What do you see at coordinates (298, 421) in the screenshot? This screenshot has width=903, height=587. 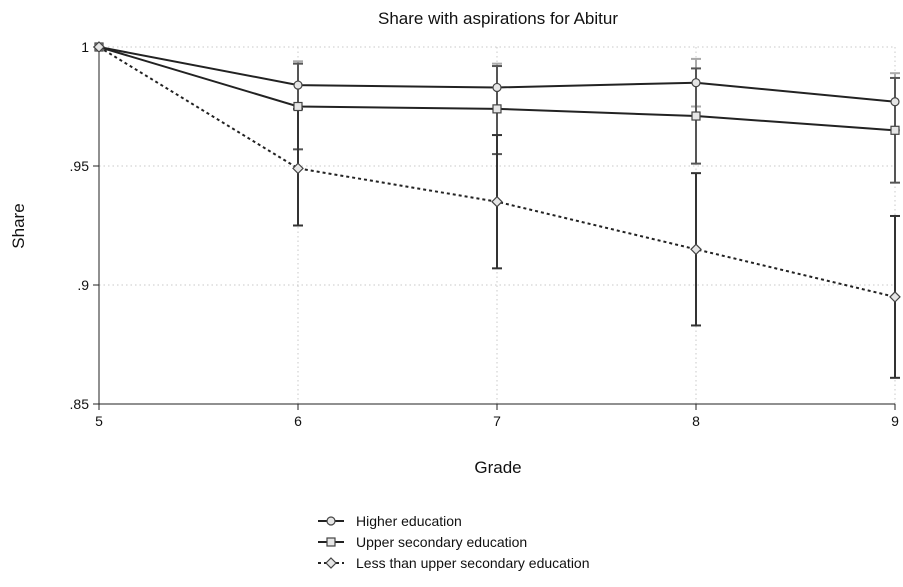 I see `x-tick-label: 6` at bounding box center [298, 421].